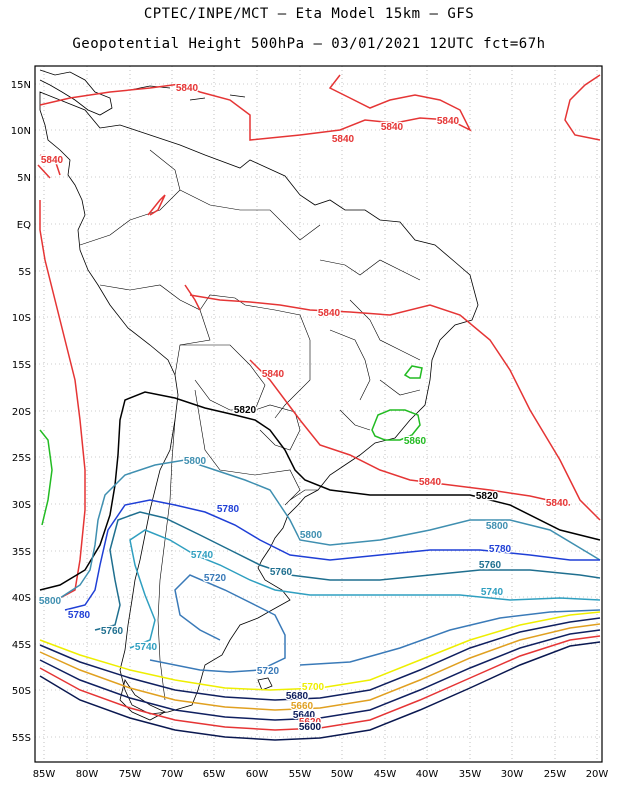  I want to click on longitude-tick-label: 65W, so click(214, 774).